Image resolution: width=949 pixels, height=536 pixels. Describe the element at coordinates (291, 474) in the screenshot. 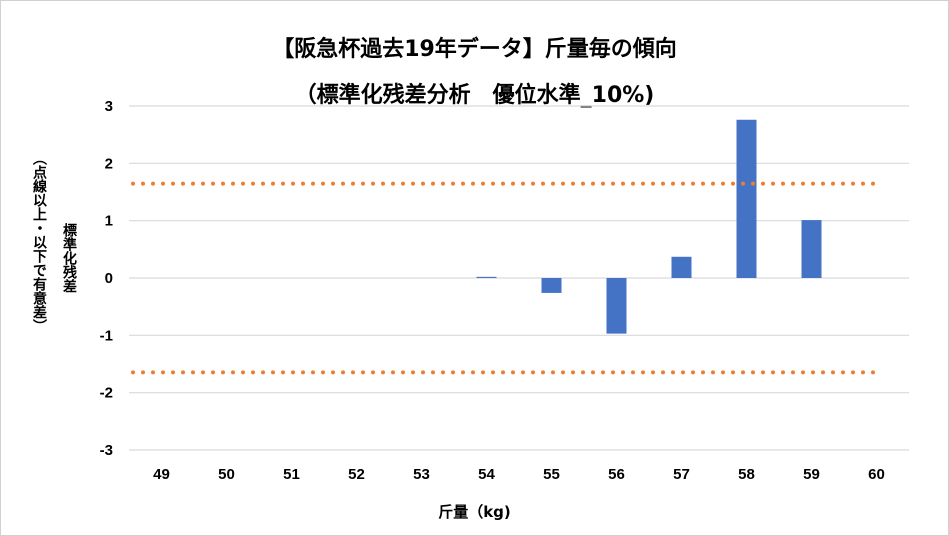

I see `x-tick-label: 51` at that location.